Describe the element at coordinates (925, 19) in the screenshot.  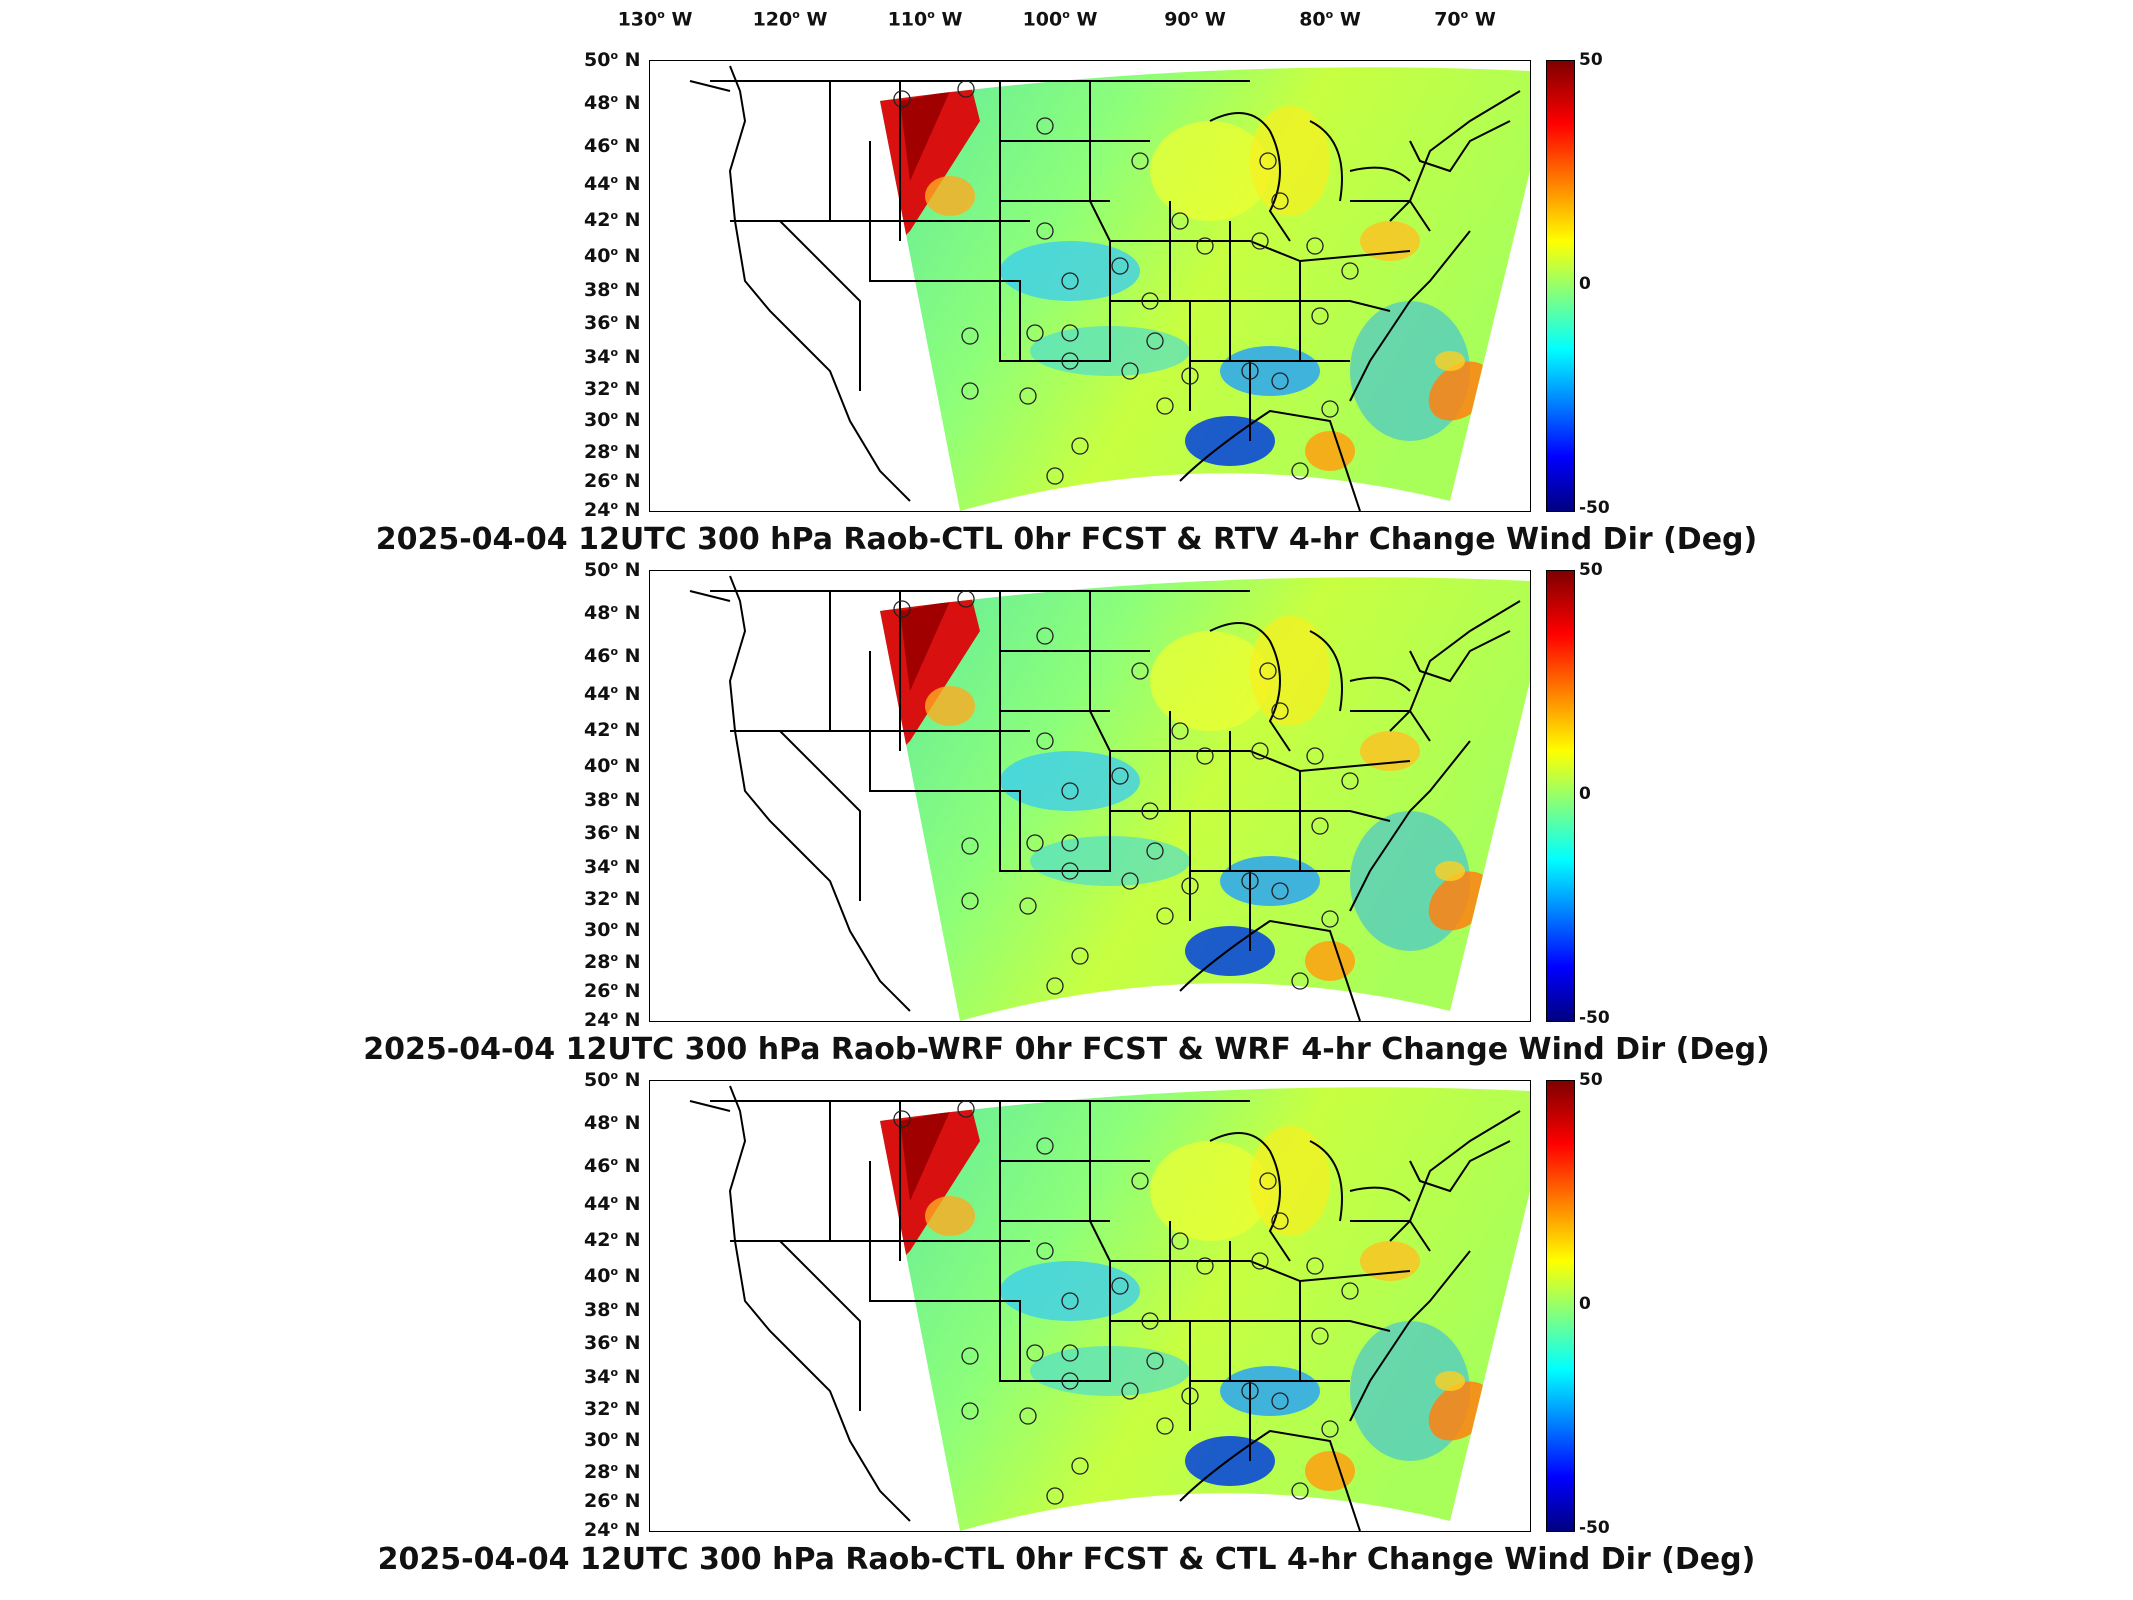
I see `lon-label: 110o W` at that location.